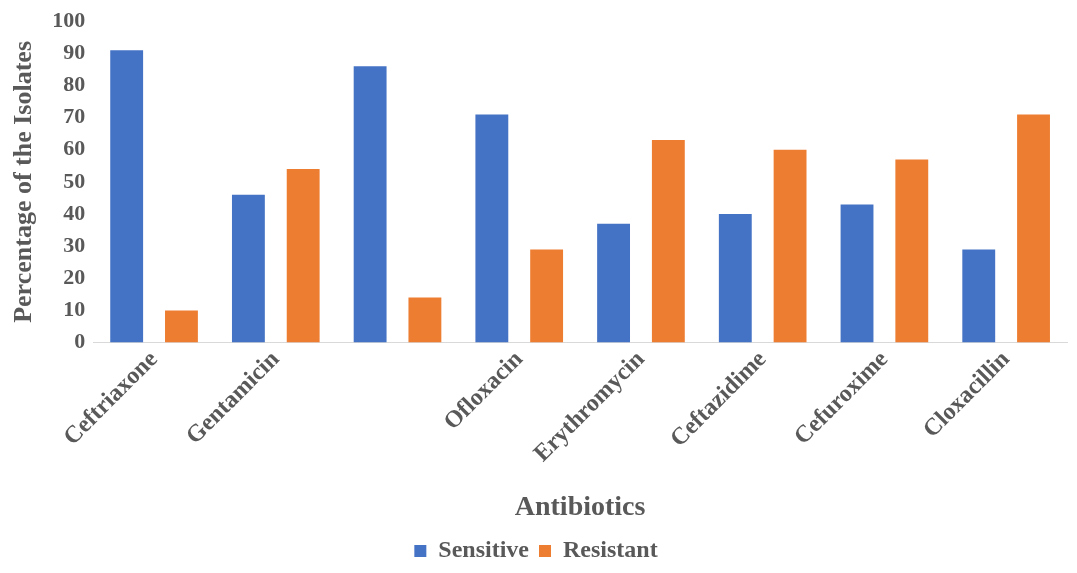  I want to click on legend-label: Resistant, so click(610, 549).